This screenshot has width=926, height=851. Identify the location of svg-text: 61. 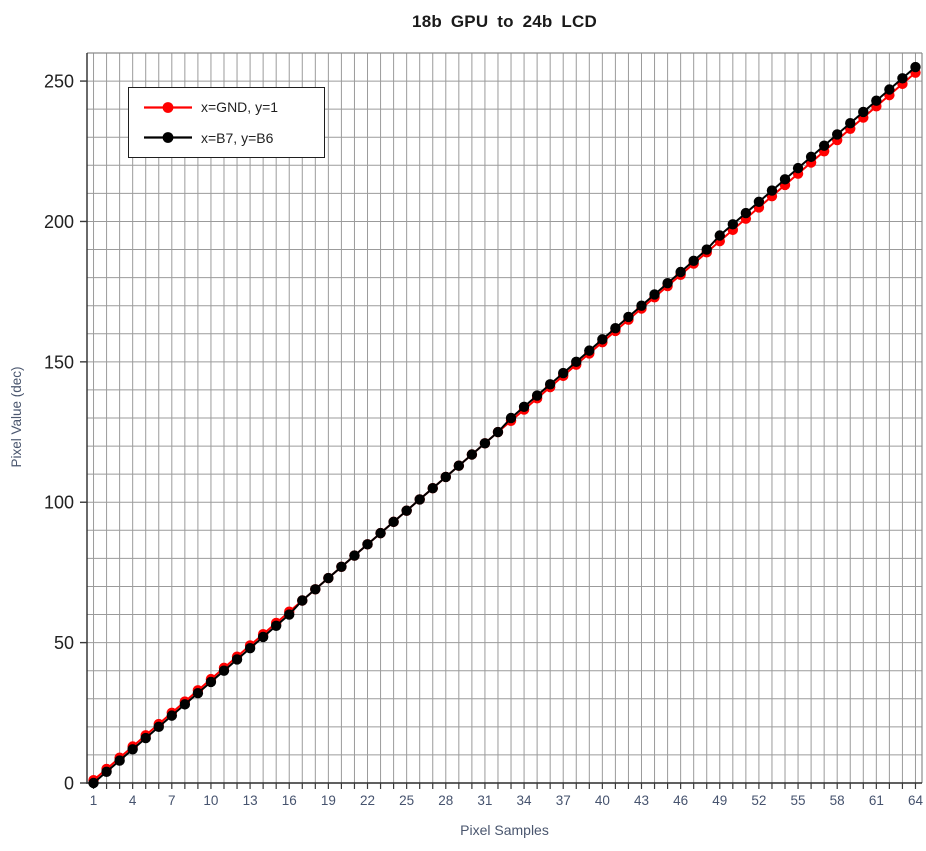
(876, 800).